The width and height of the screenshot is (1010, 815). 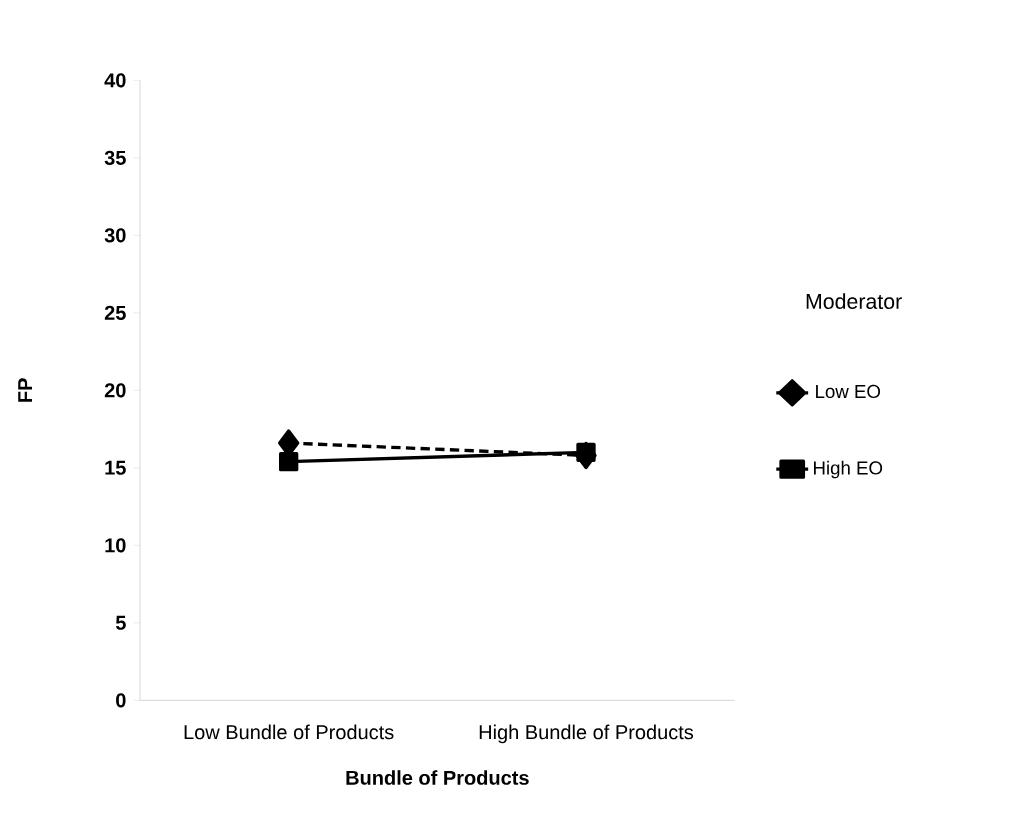 What do you see at coordinates (437, 777) in the screenshot?
I see `x-axis-title: Bundle of Products` at bounding box center [437, 777].